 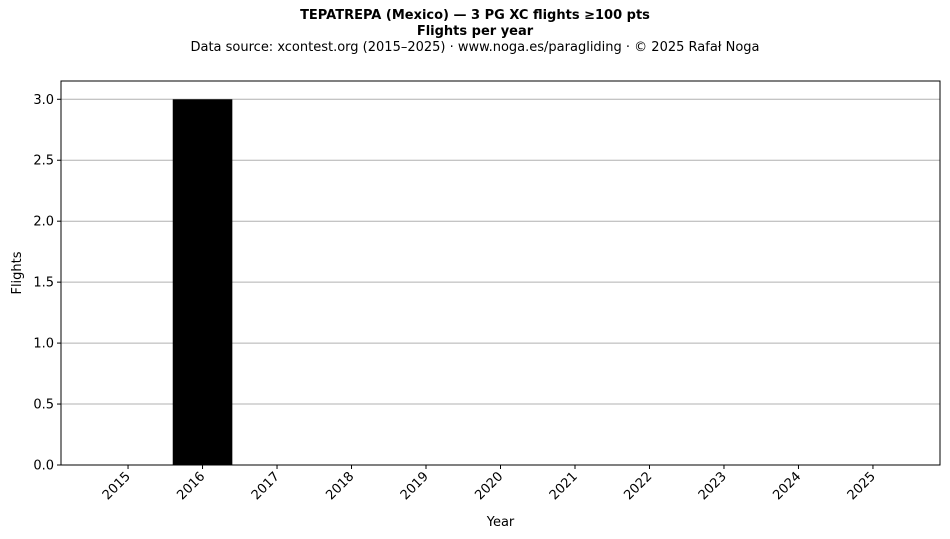 I want to click on bars, so click(x=202, y=282).